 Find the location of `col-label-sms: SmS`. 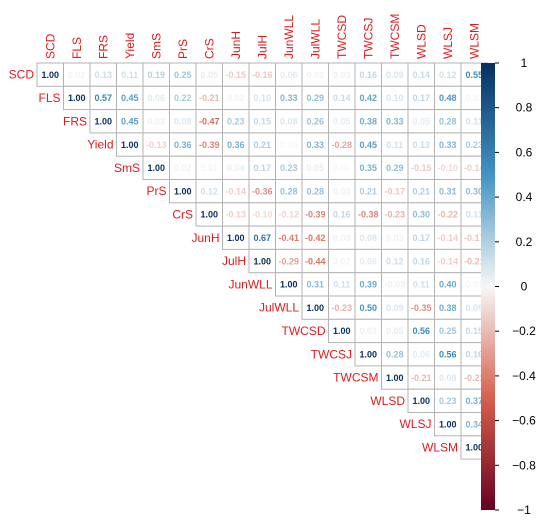

col-label-sms: SmS is located at coordinates (156, 46).